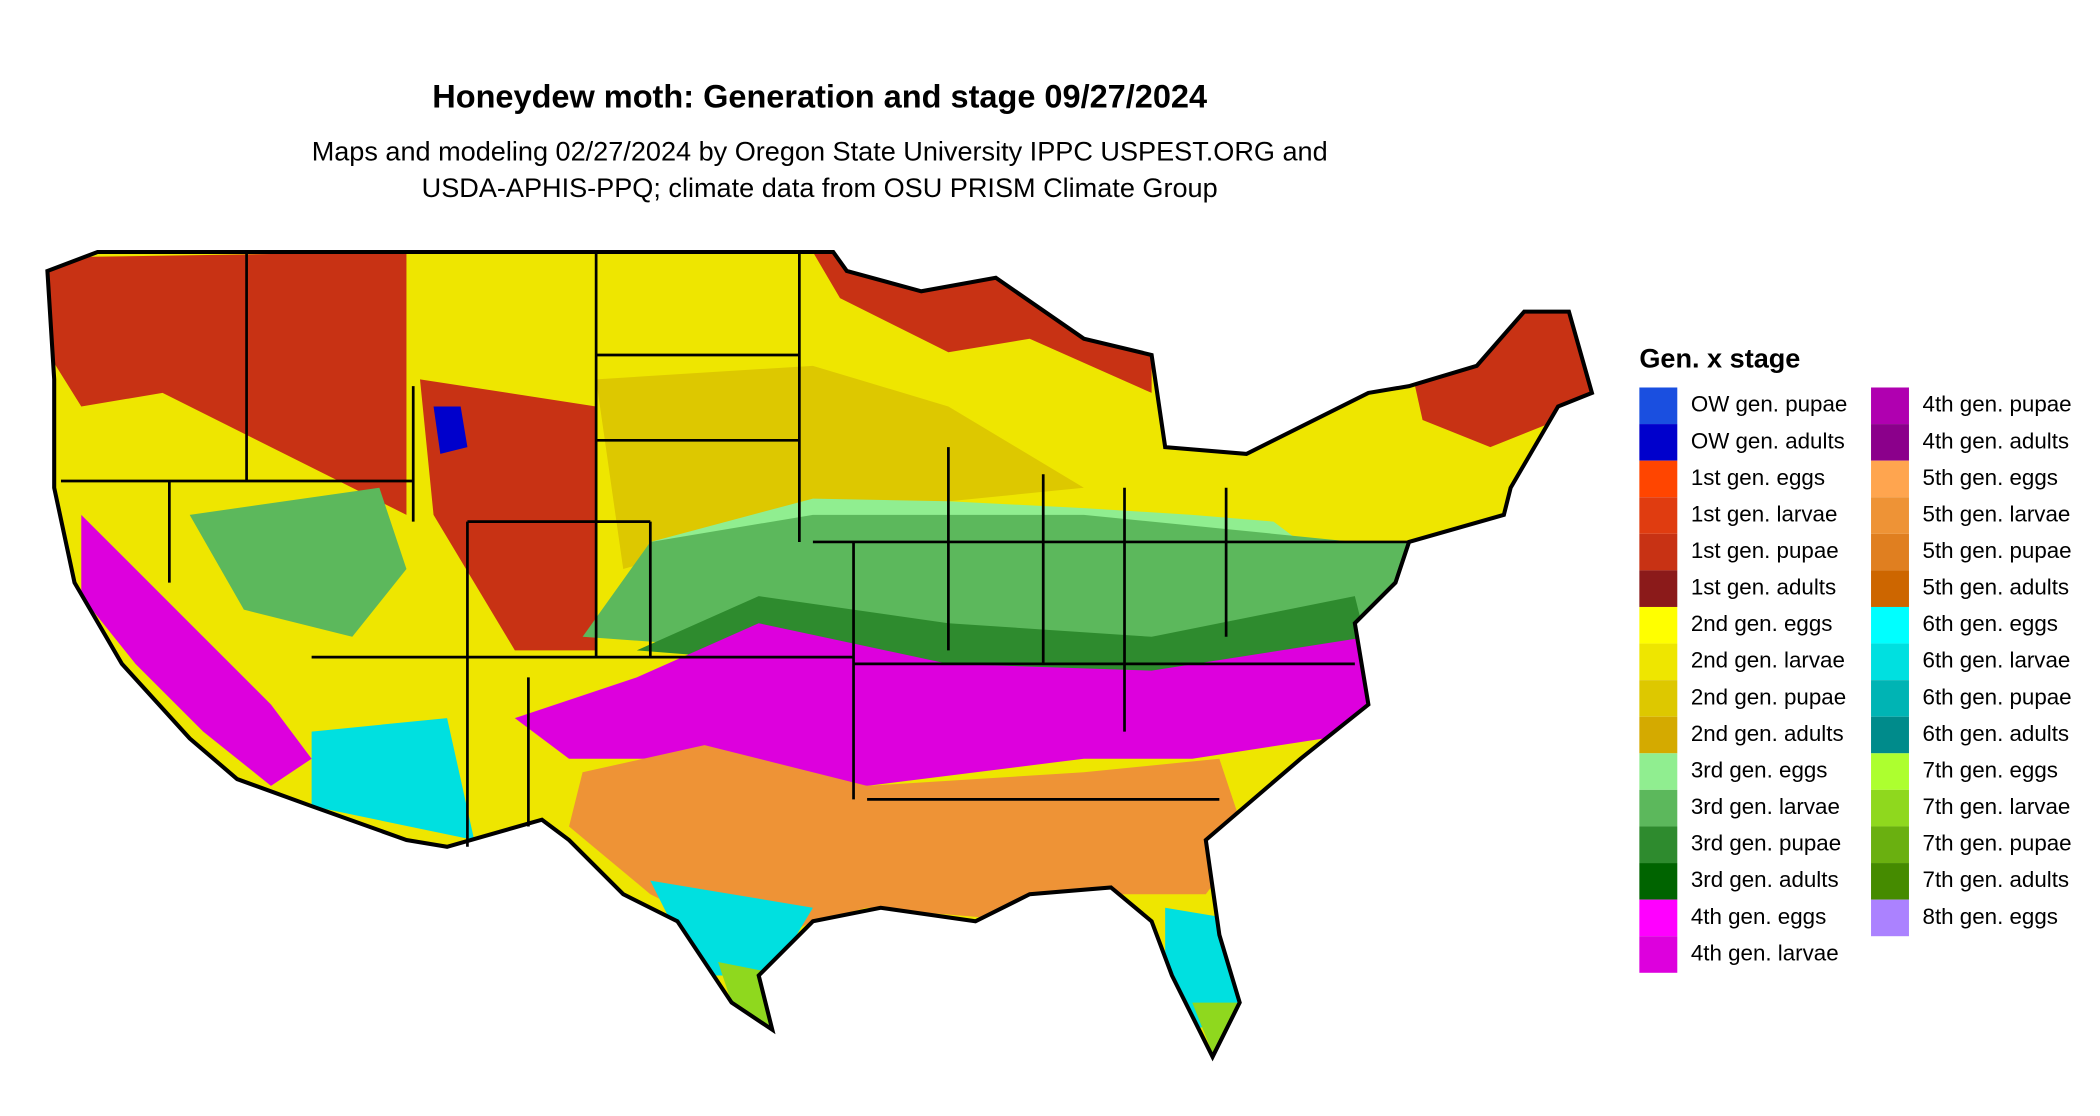 The image size is (2100, 1116). What do you see at coordinates (1768, 440) in the screenshot?
I see `legend-label: OW gen. adults` at bounding box center [1768, 440].